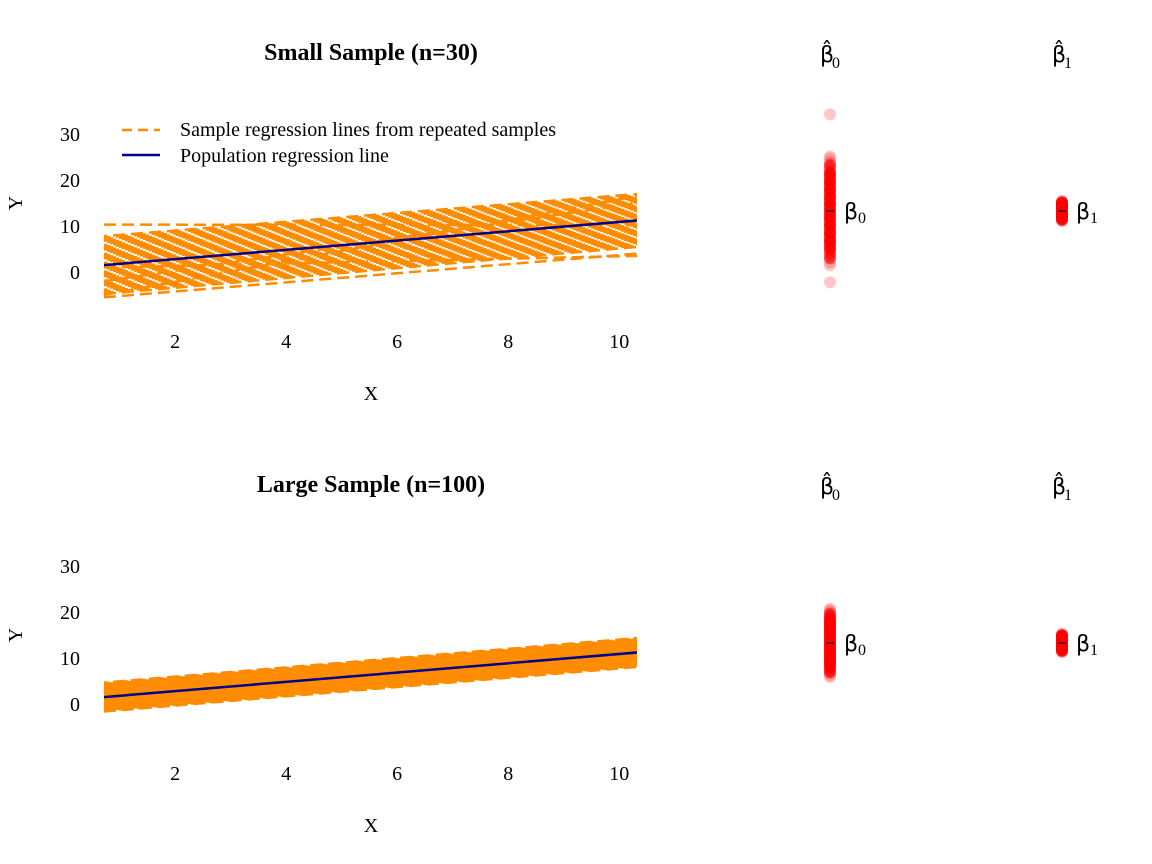  I want to click on y-tick-label: 0, so click(75, 705).